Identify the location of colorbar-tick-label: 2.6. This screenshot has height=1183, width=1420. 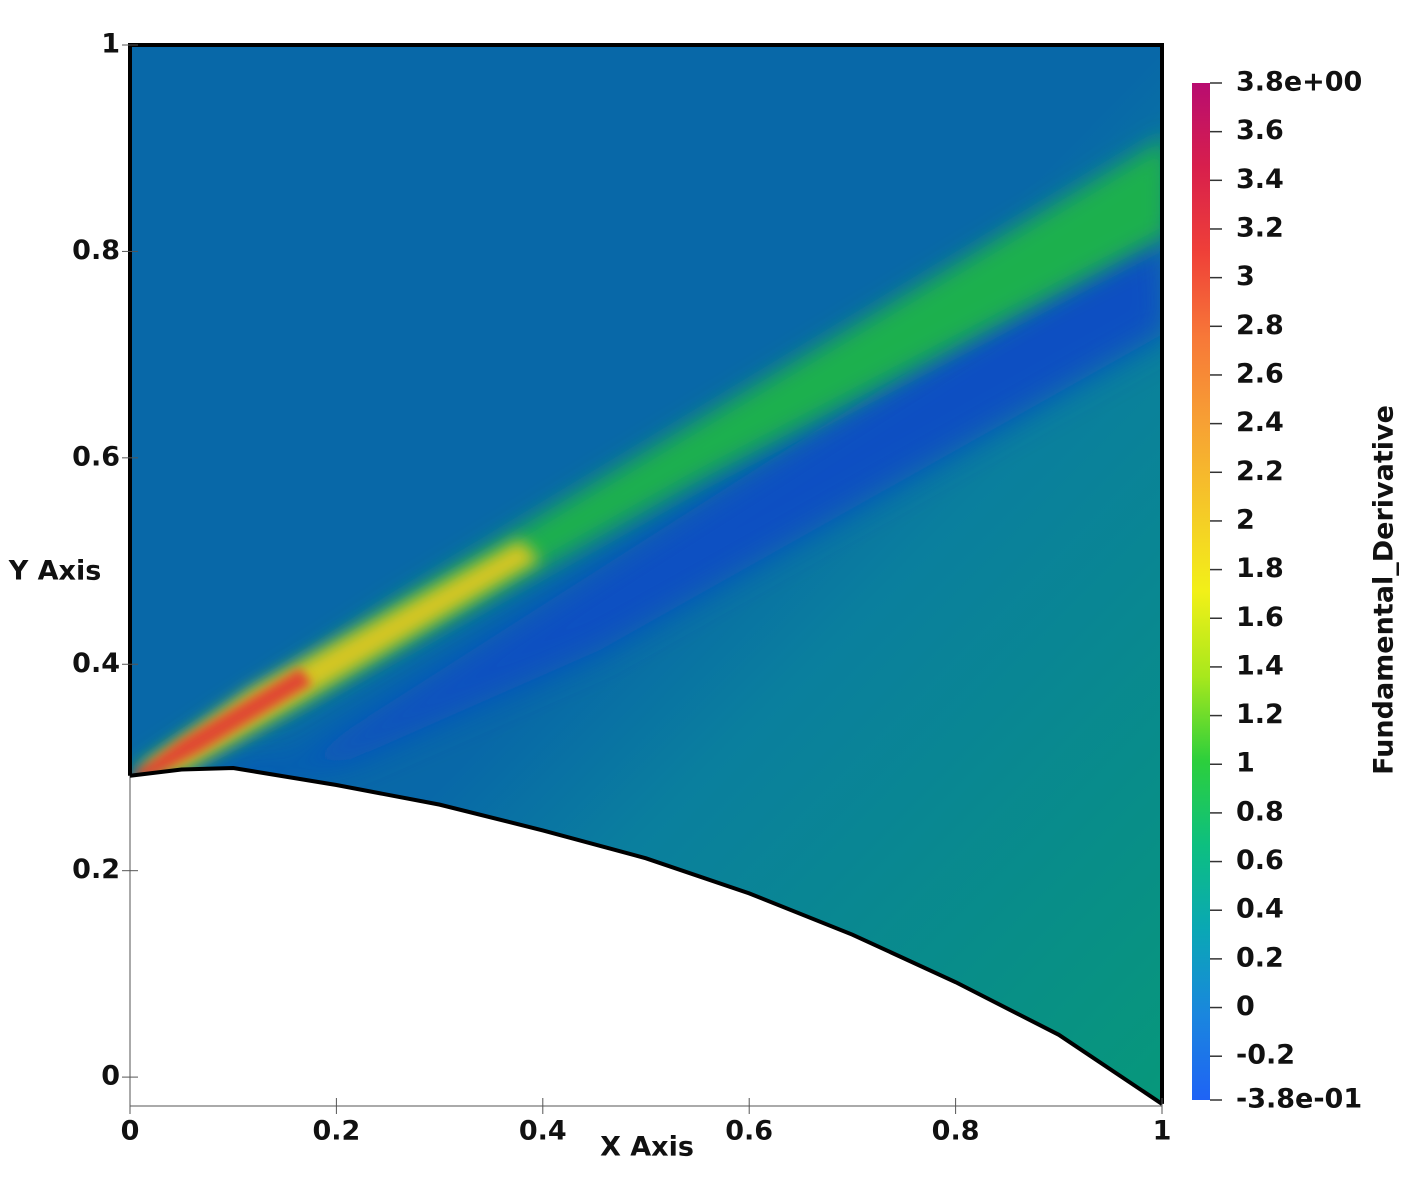
(1260, 373).